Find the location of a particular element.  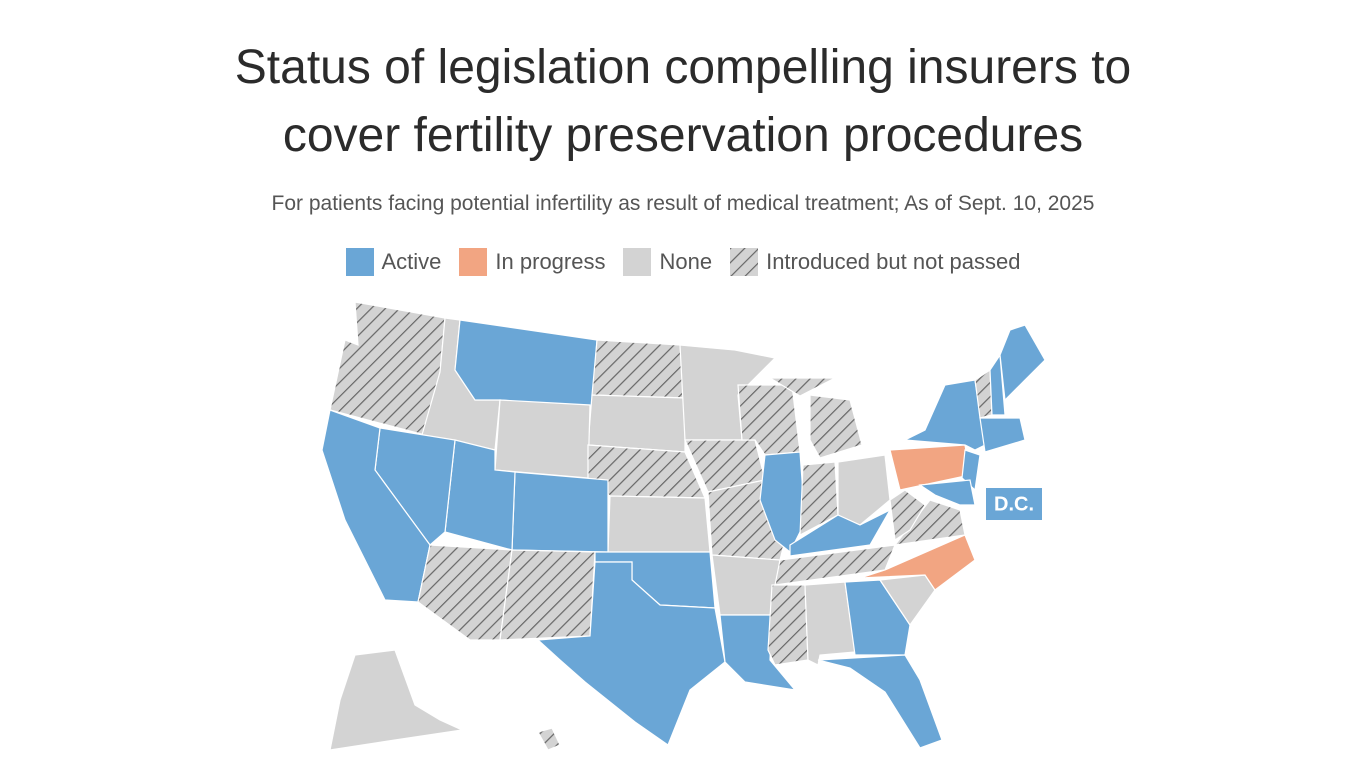

legend-label: Active is located at coordinates (411, 261).